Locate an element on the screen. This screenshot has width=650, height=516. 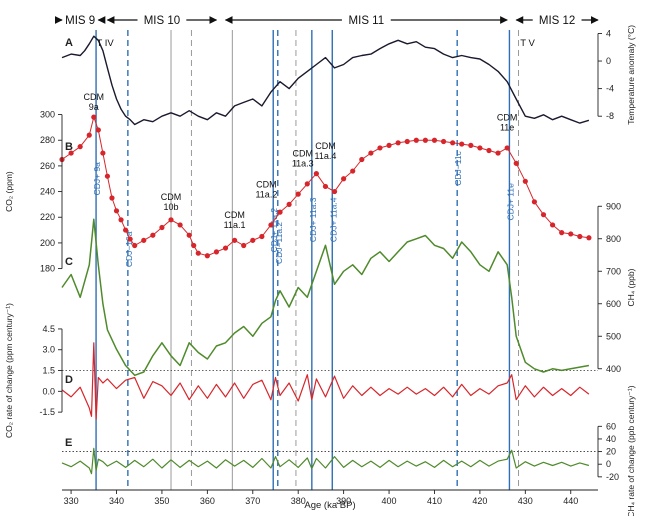
x-tick-label: 370 is located at coordinates (252, 501).